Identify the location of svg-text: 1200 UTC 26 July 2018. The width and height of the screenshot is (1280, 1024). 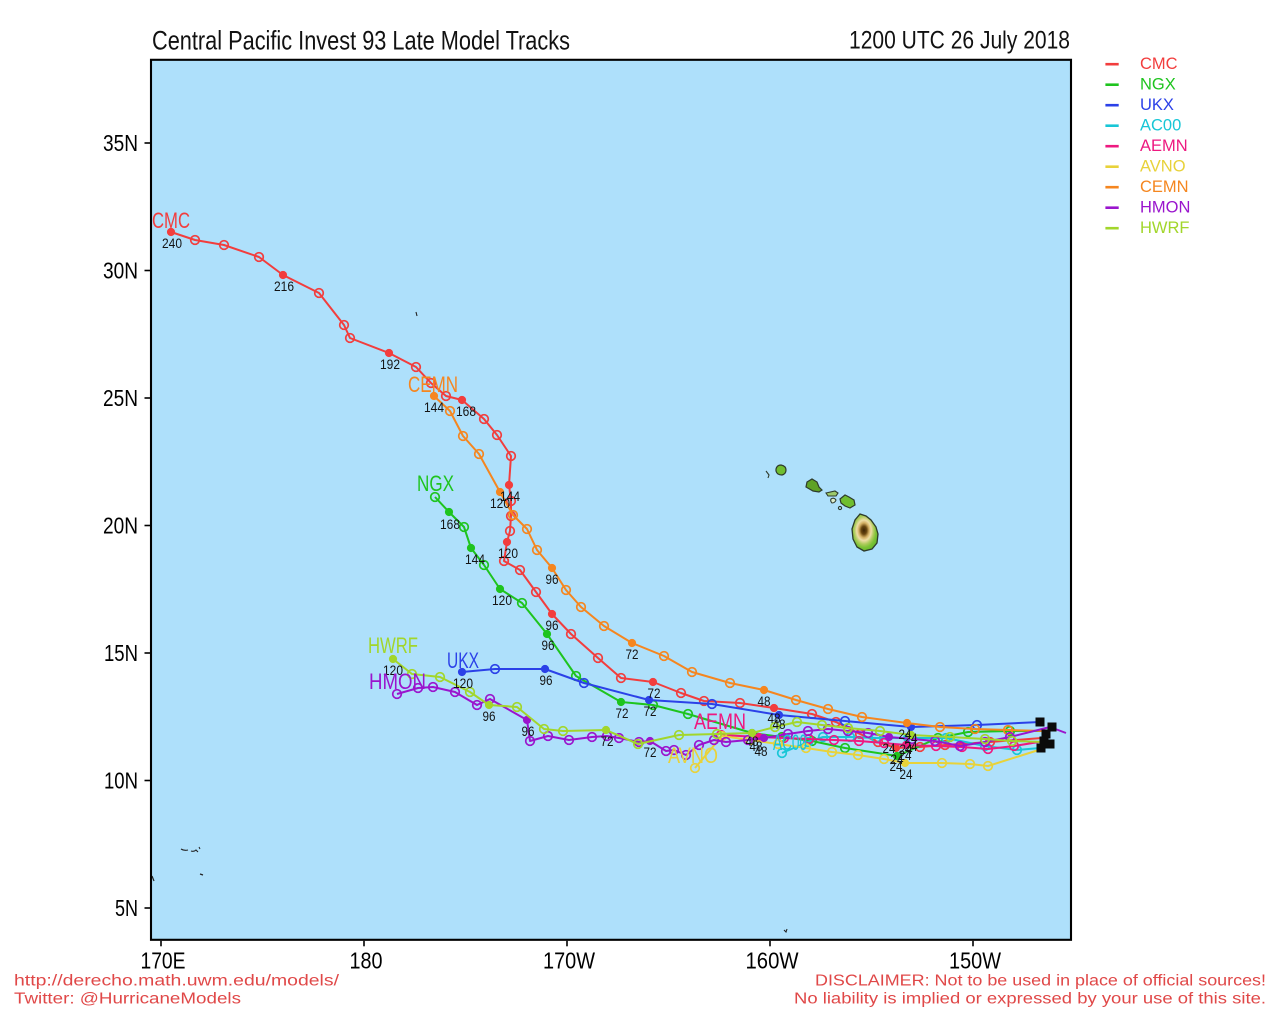
(959, 41).